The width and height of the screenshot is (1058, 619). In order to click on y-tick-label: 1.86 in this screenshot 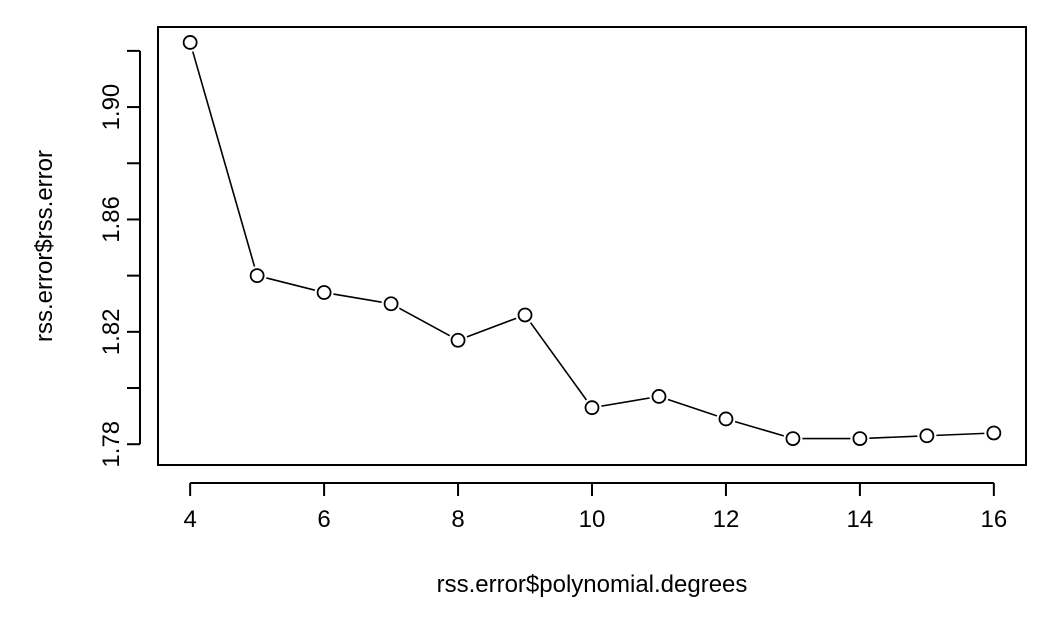, I will do `click(111, 219)`.